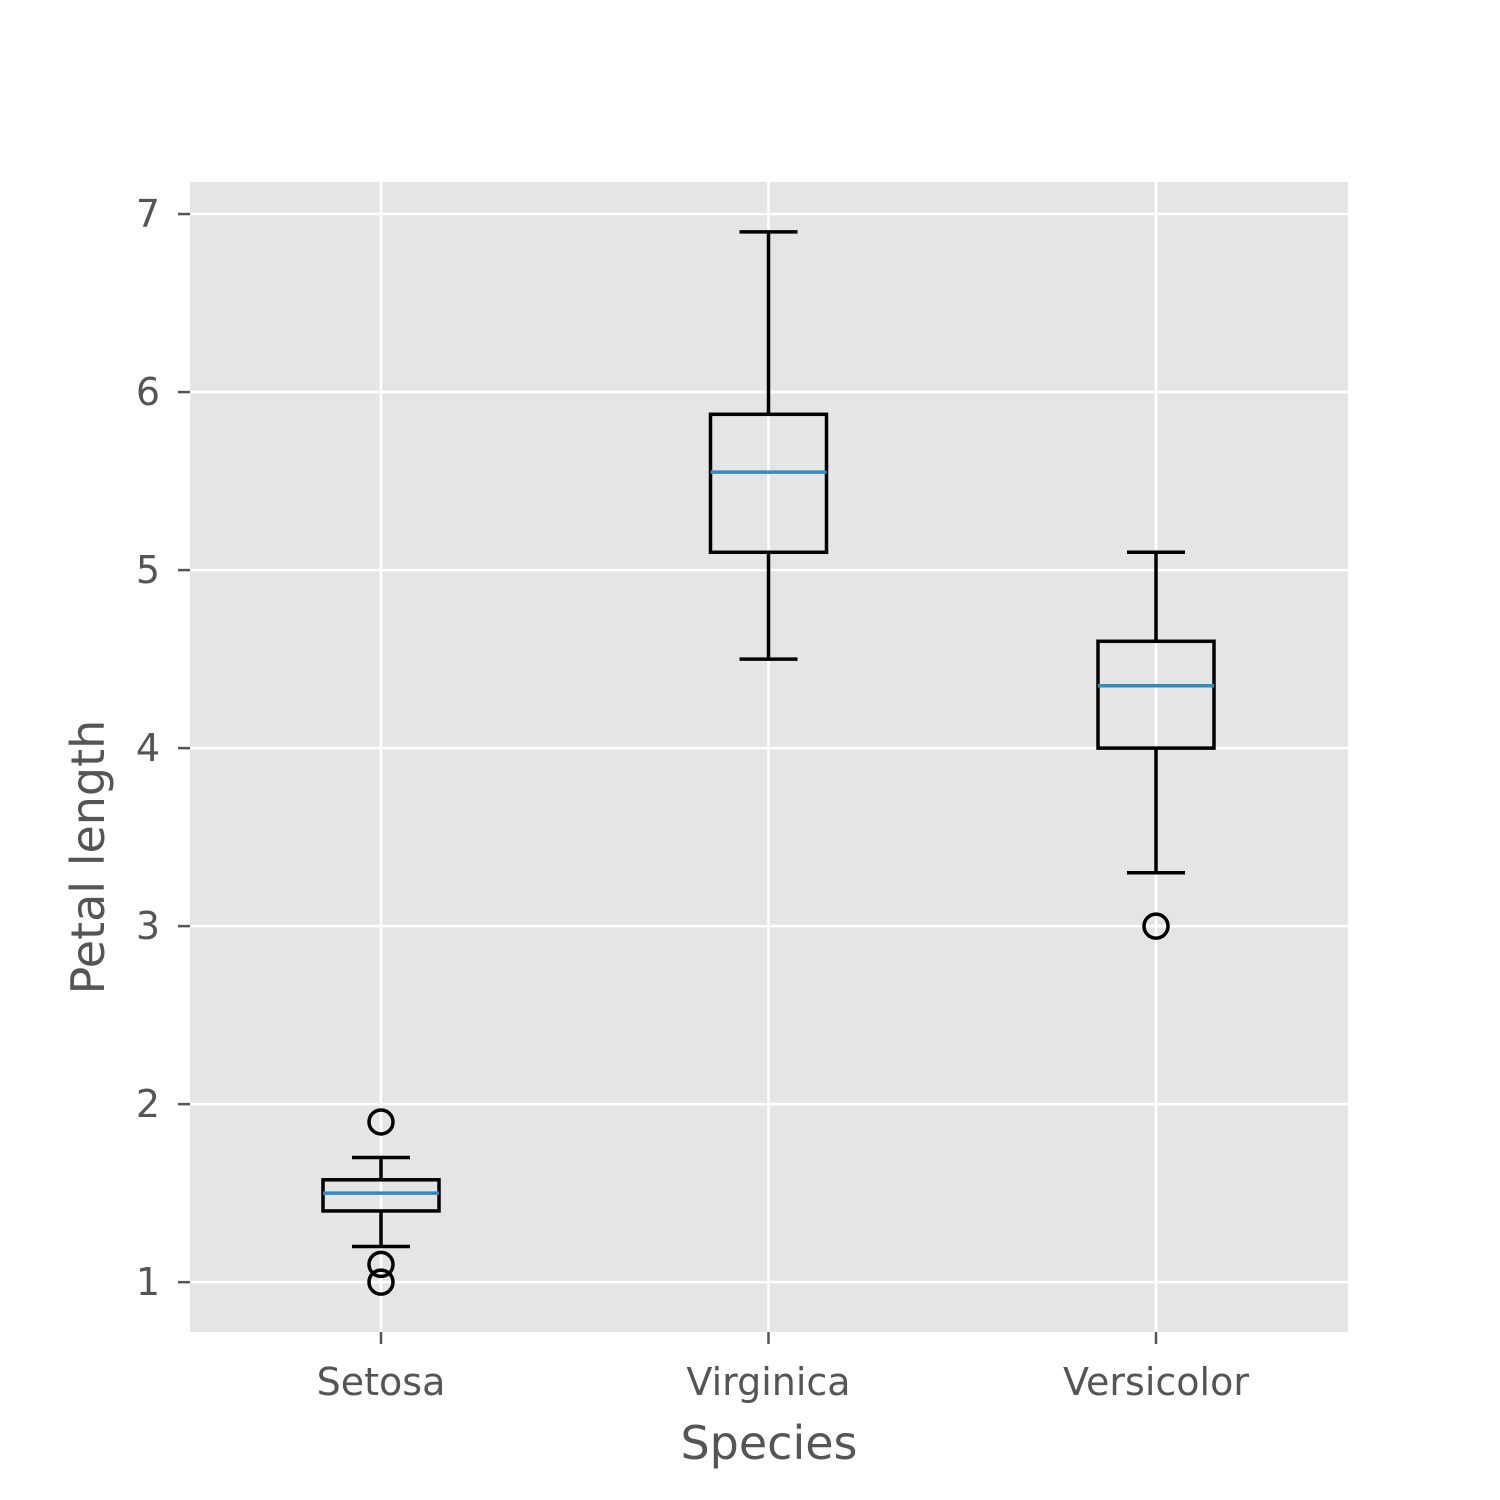 The width and height of the screenshot is (1500, 1500). What do you see at coordinates (148, 214) in the screenshot?
I see `y-tick-label: 7` at bounding box center [148, 214].